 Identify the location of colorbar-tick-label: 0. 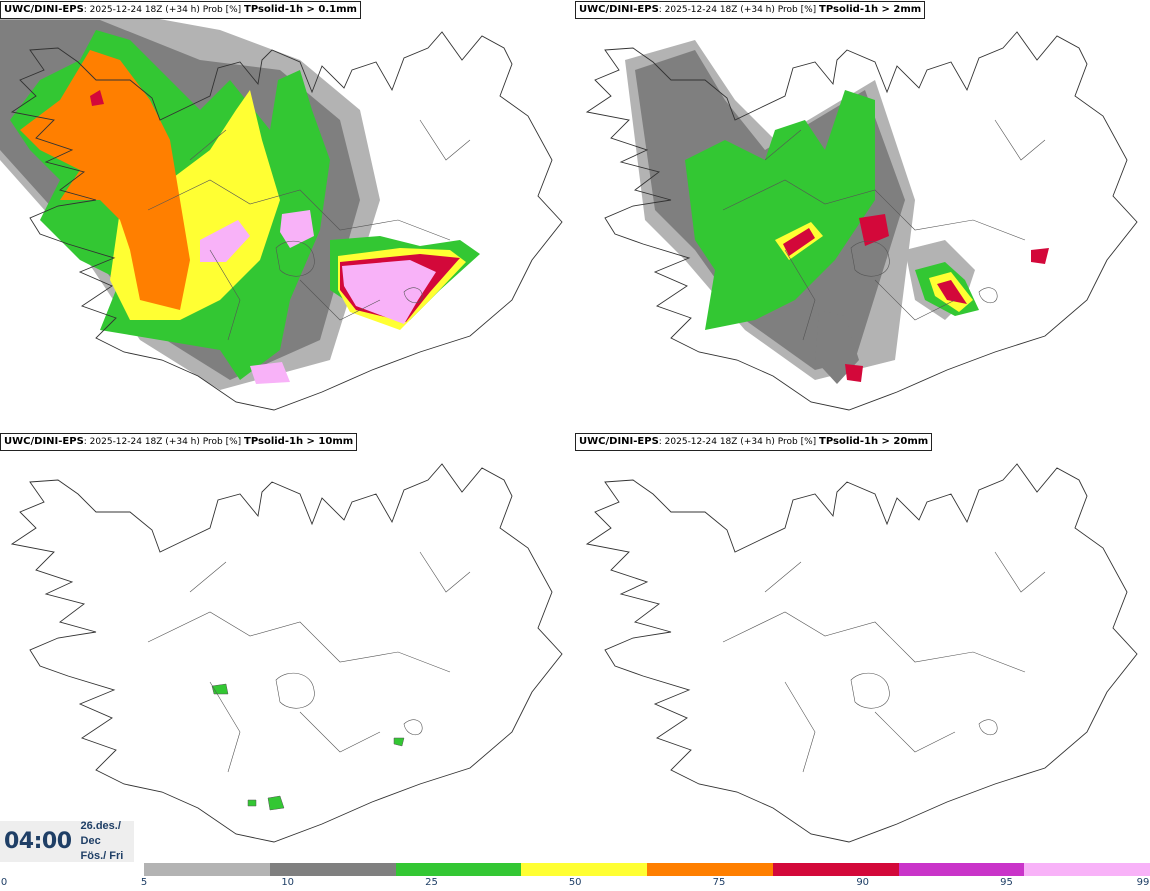
(4, 882).